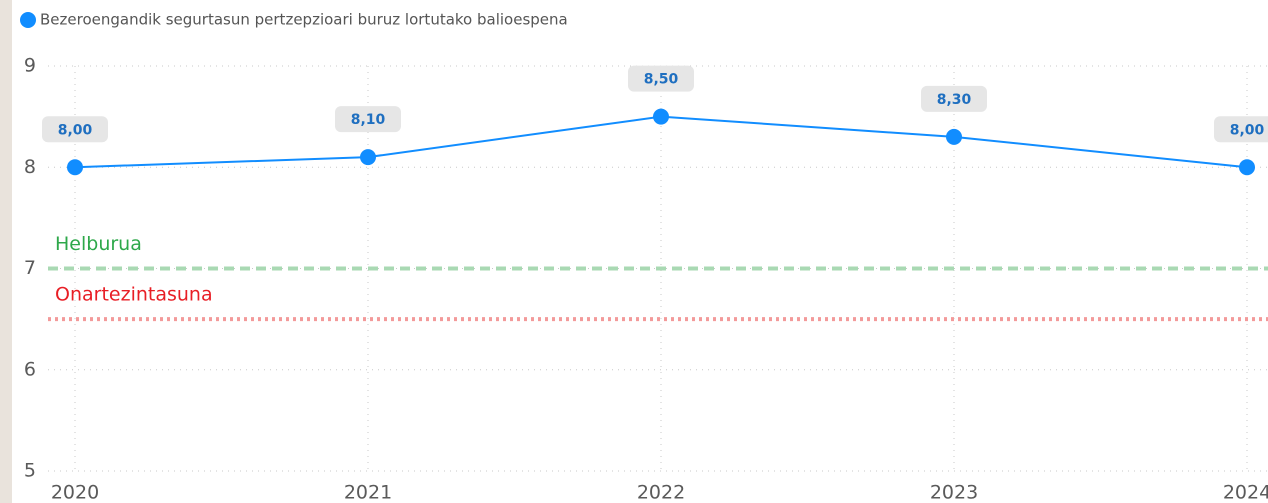  I want to click on data-label: 8,30, so click(954, 100).